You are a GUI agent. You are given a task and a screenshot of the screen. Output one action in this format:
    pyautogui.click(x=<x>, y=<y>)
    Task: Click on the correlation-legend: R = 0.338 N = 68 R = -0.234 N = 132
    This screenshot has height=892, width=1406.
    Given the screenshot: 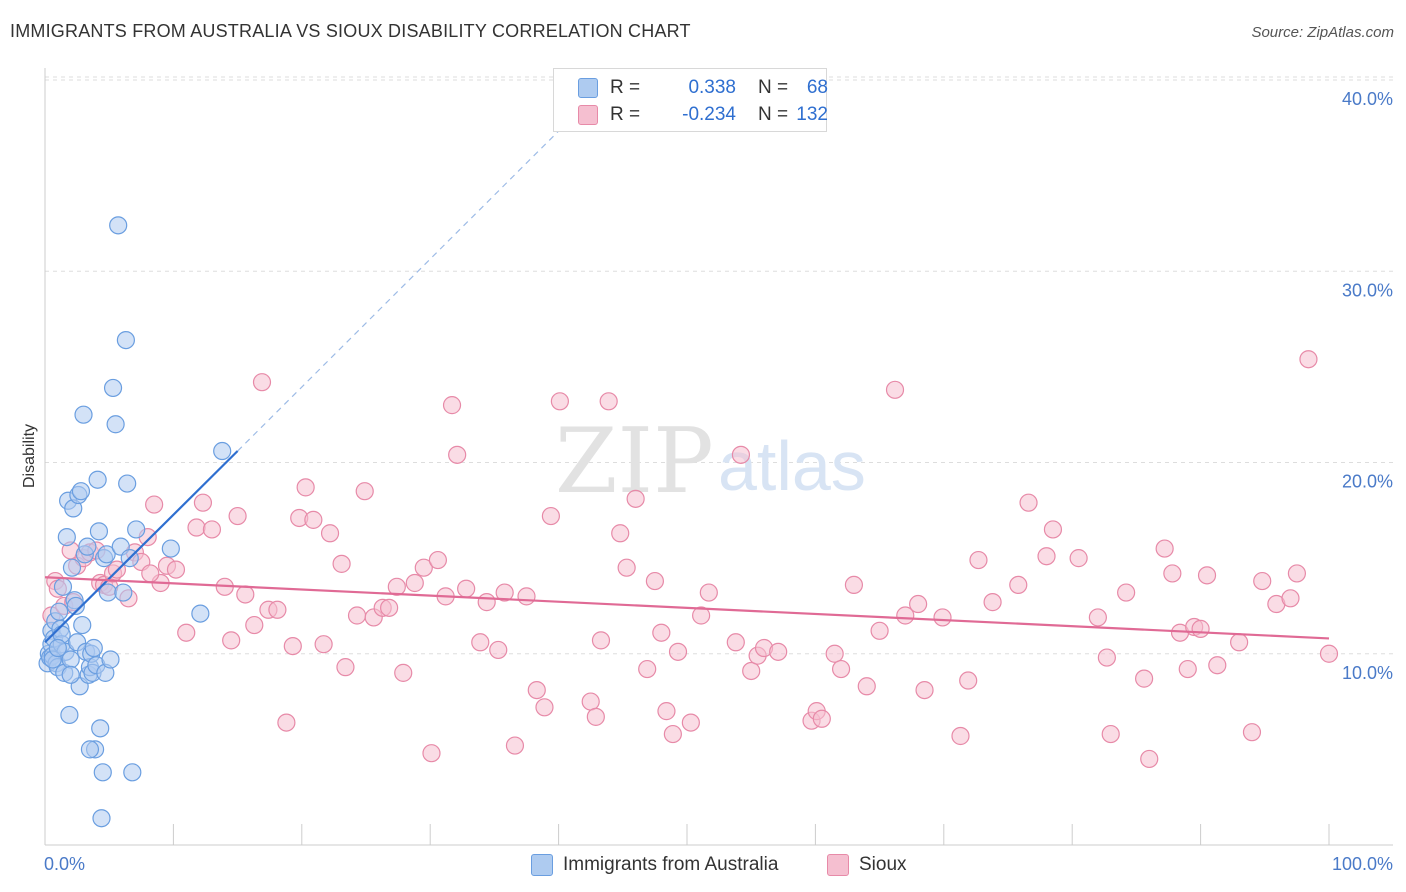 What is the action you would take?
    pyautogui.click(x=690, y=100)
    